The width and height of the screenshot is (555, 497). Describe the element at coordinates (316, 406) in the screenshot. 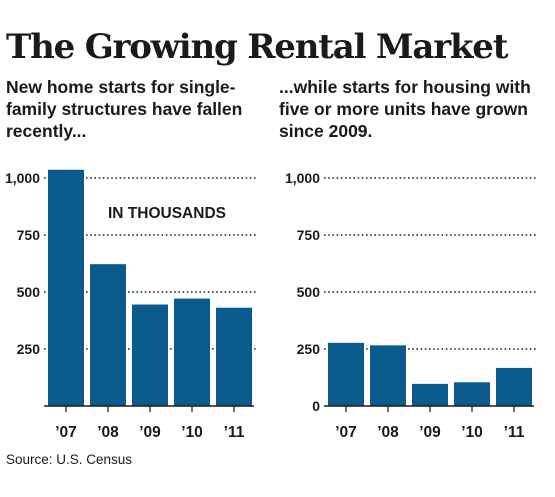

I see `right-y-tick-label: 0` at that location.